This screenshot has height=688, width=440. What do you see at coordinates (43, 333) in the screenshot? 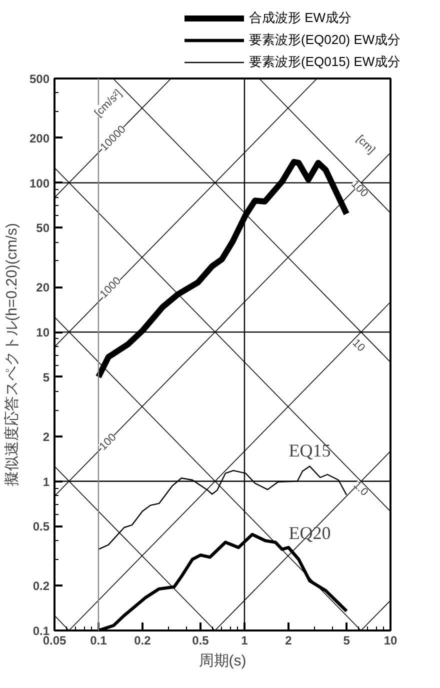
I see `y-tick-label: 10` at bounding box center [43, 333].